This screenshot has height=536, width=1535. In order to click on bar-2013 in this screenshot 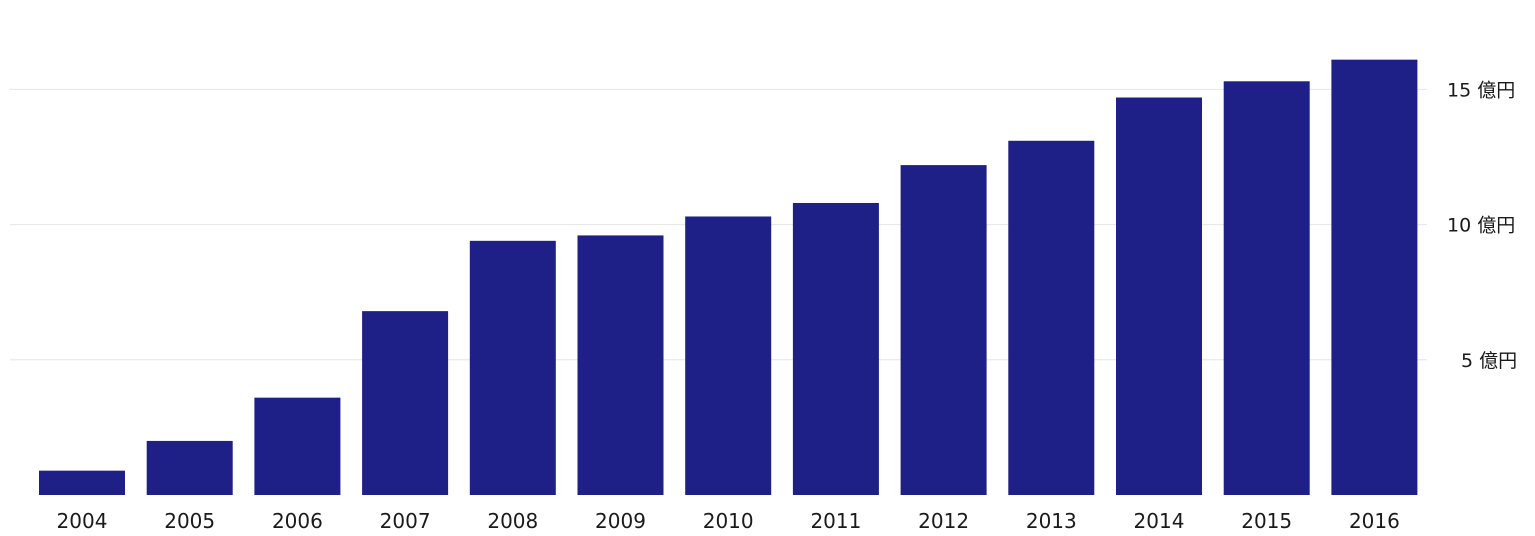, I will do `click(1051, 317)`.